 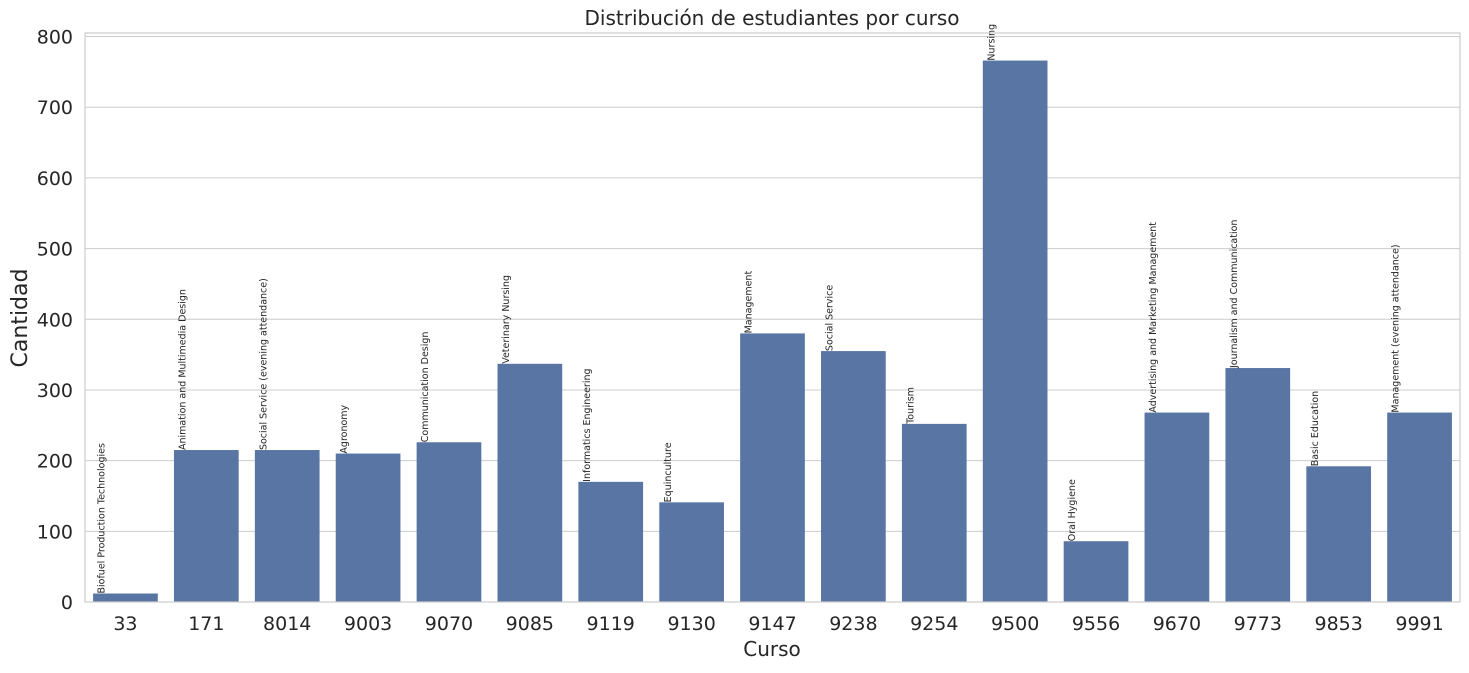 I want to click on y-tick-label: 500, so click(x=55, y=250).